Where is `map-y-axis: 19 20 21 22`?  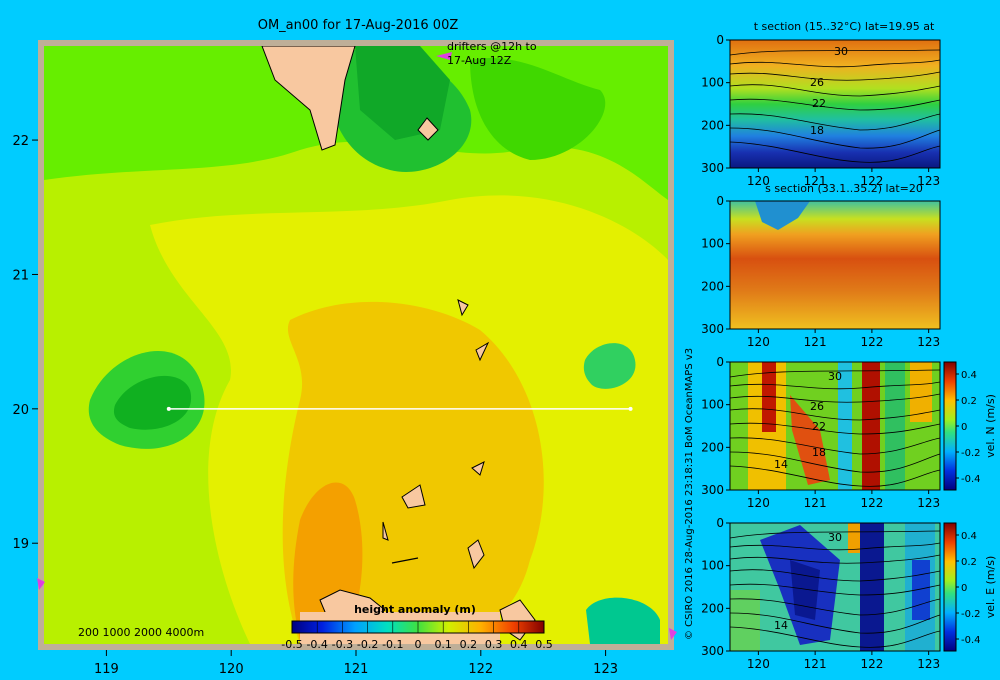
map-y-axis: 19 20 21 22 is located at coordinates (25, 343).